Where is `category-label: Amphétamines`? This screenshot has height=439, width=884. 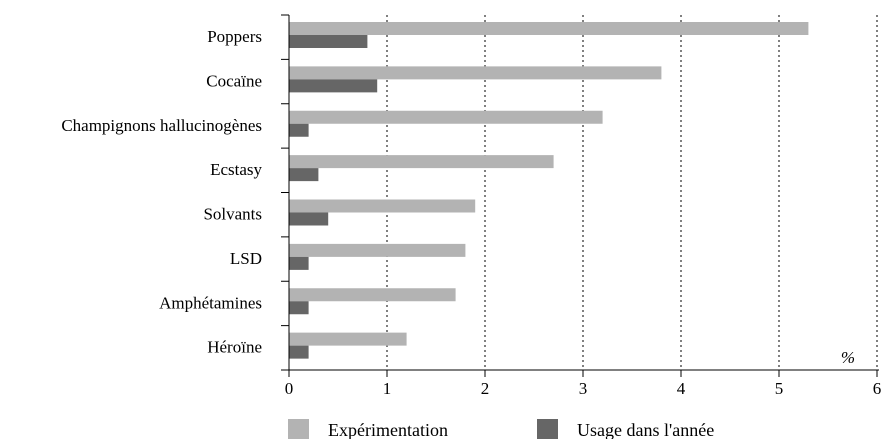 category-label: Amphétamines is located at coordinates (210, 302).